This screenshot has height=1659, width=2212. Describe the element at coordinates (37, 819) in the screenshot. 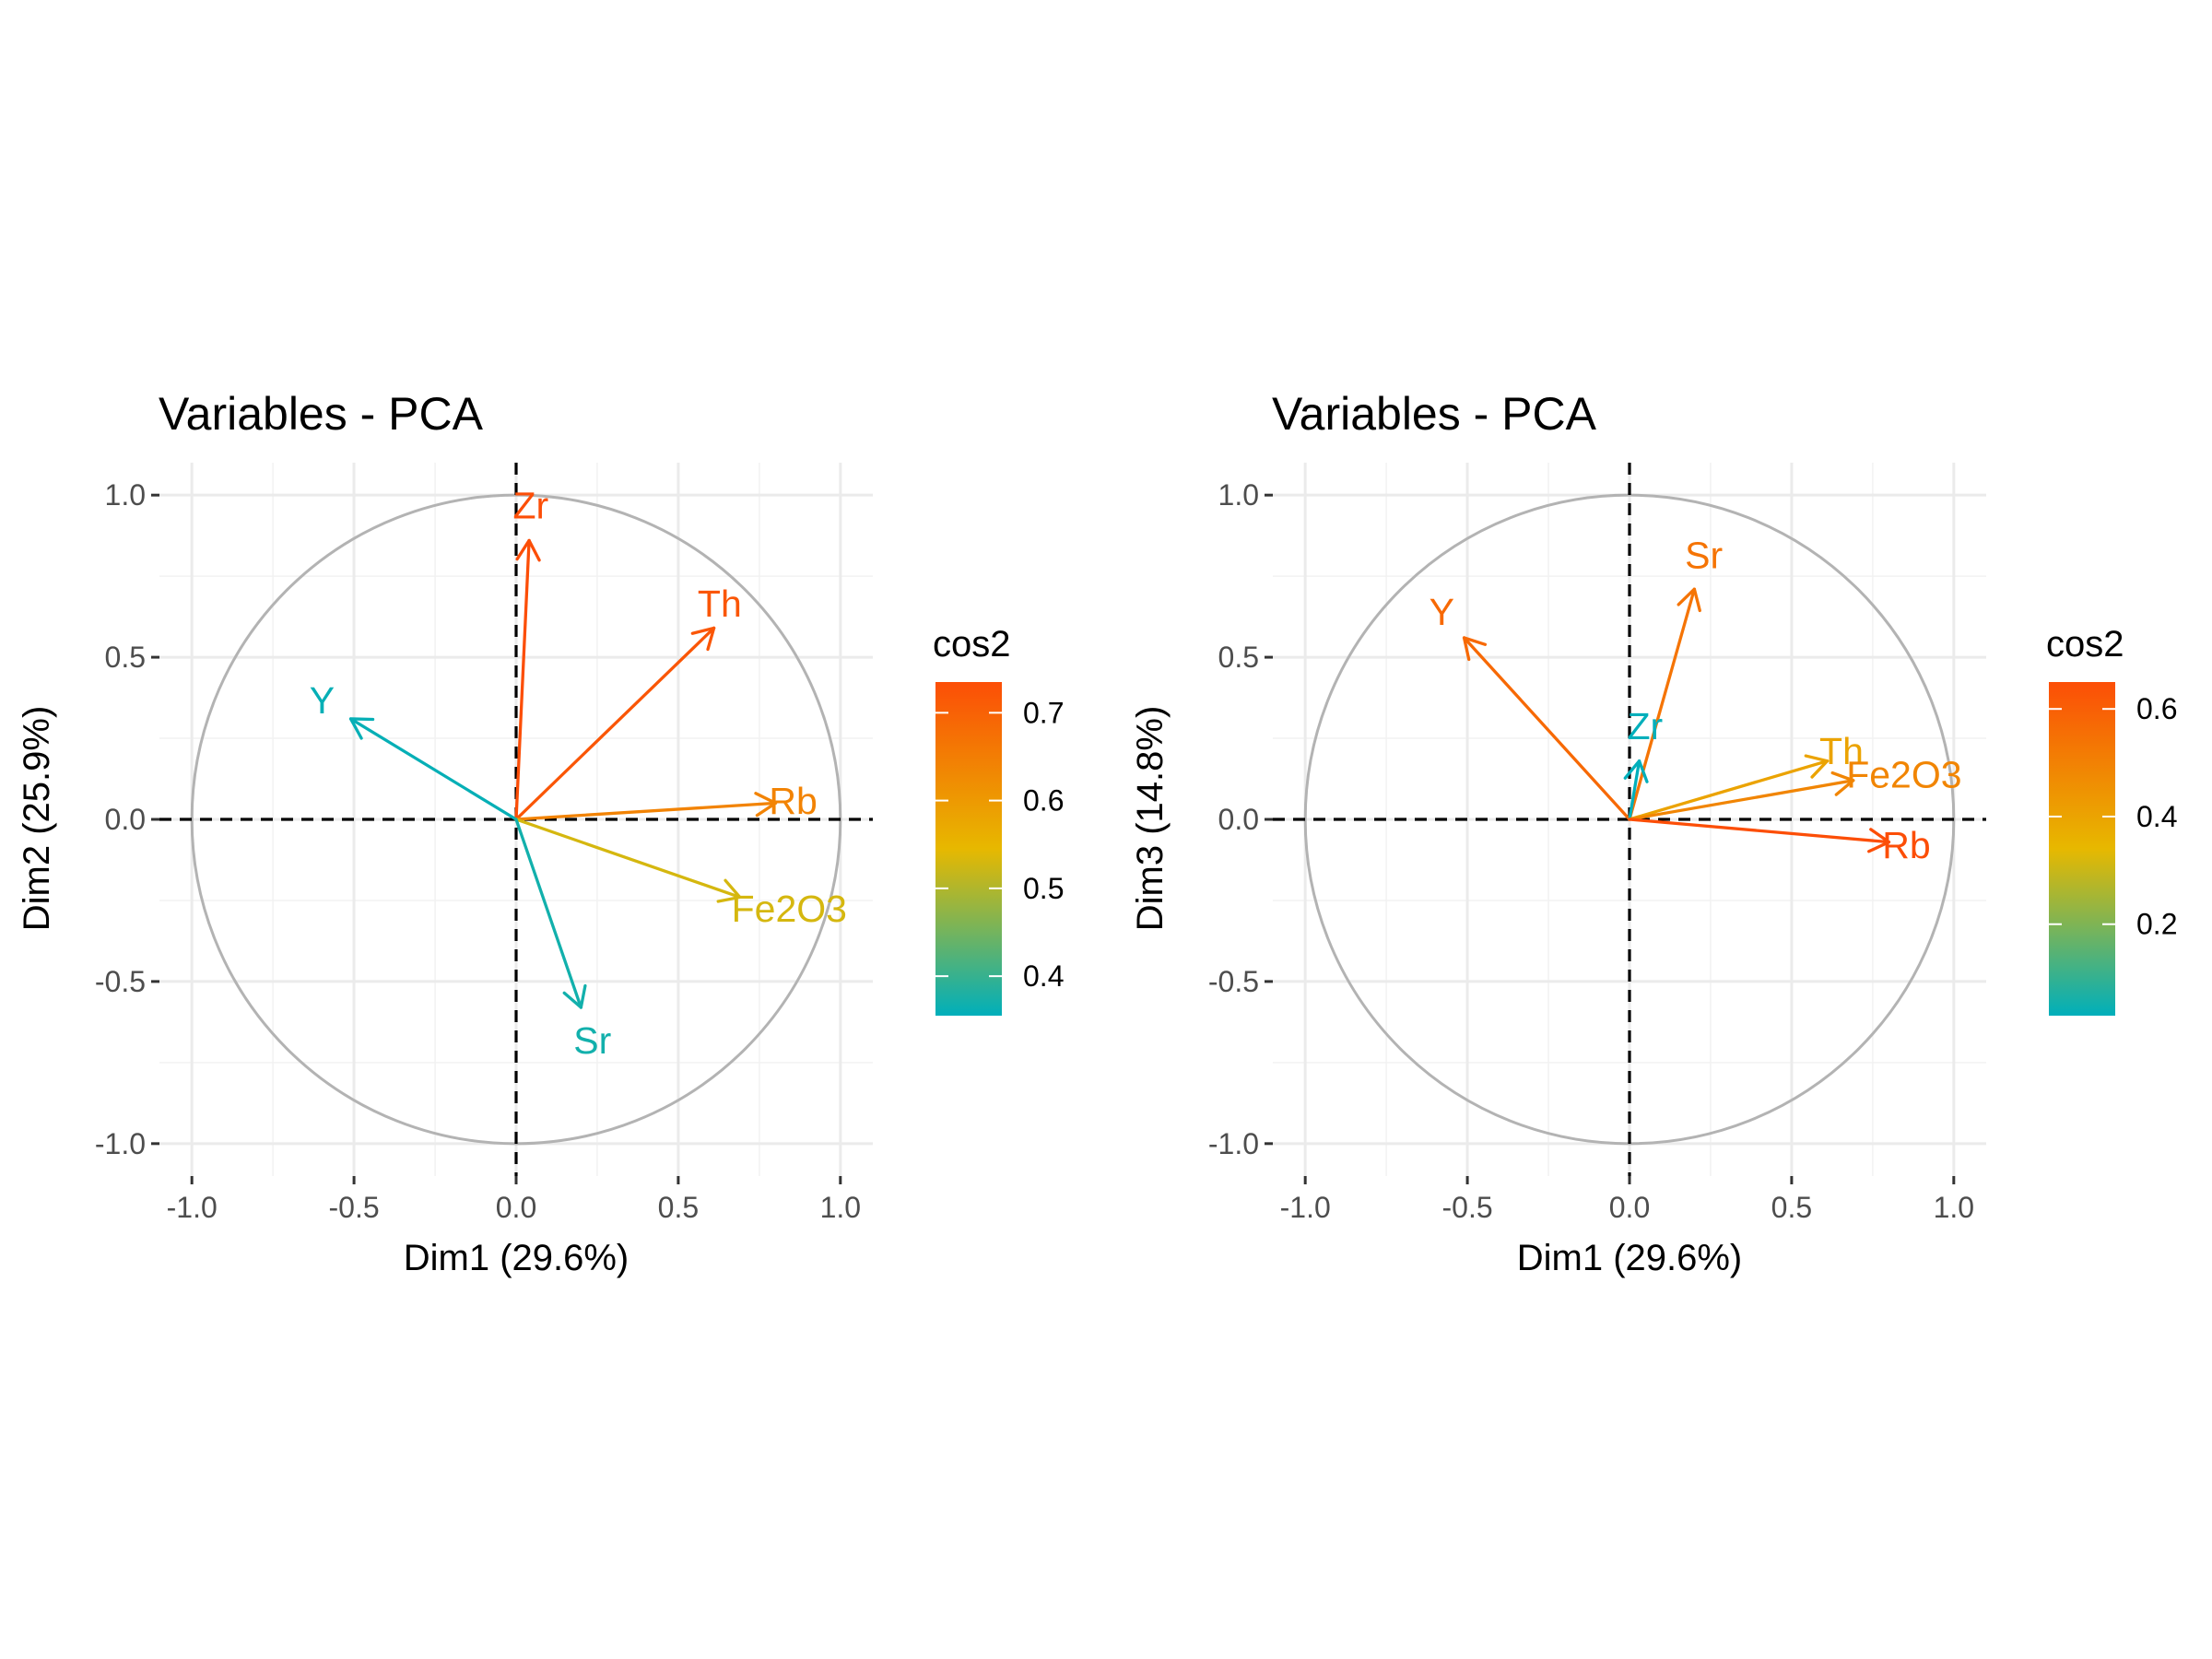

I see `y-axis-title: Dim2 (25.9%)` at that location.